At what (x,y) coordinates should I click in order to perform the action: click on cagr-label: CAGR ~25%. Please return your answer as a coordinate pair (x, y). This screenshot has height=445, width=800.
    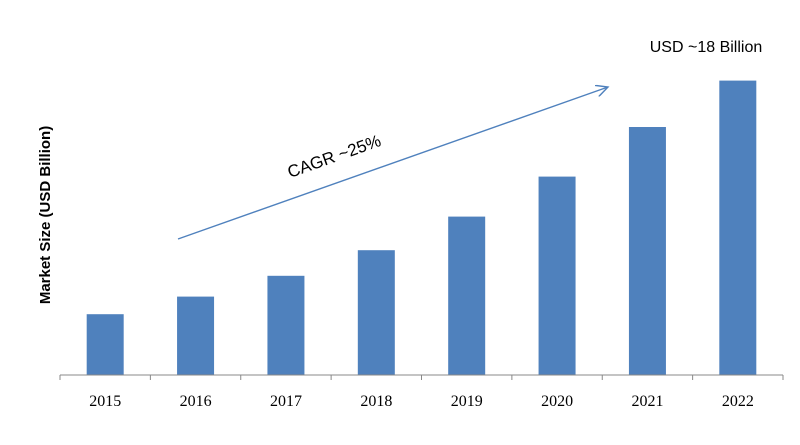
    Looking at the image, I should click on (334, 156).